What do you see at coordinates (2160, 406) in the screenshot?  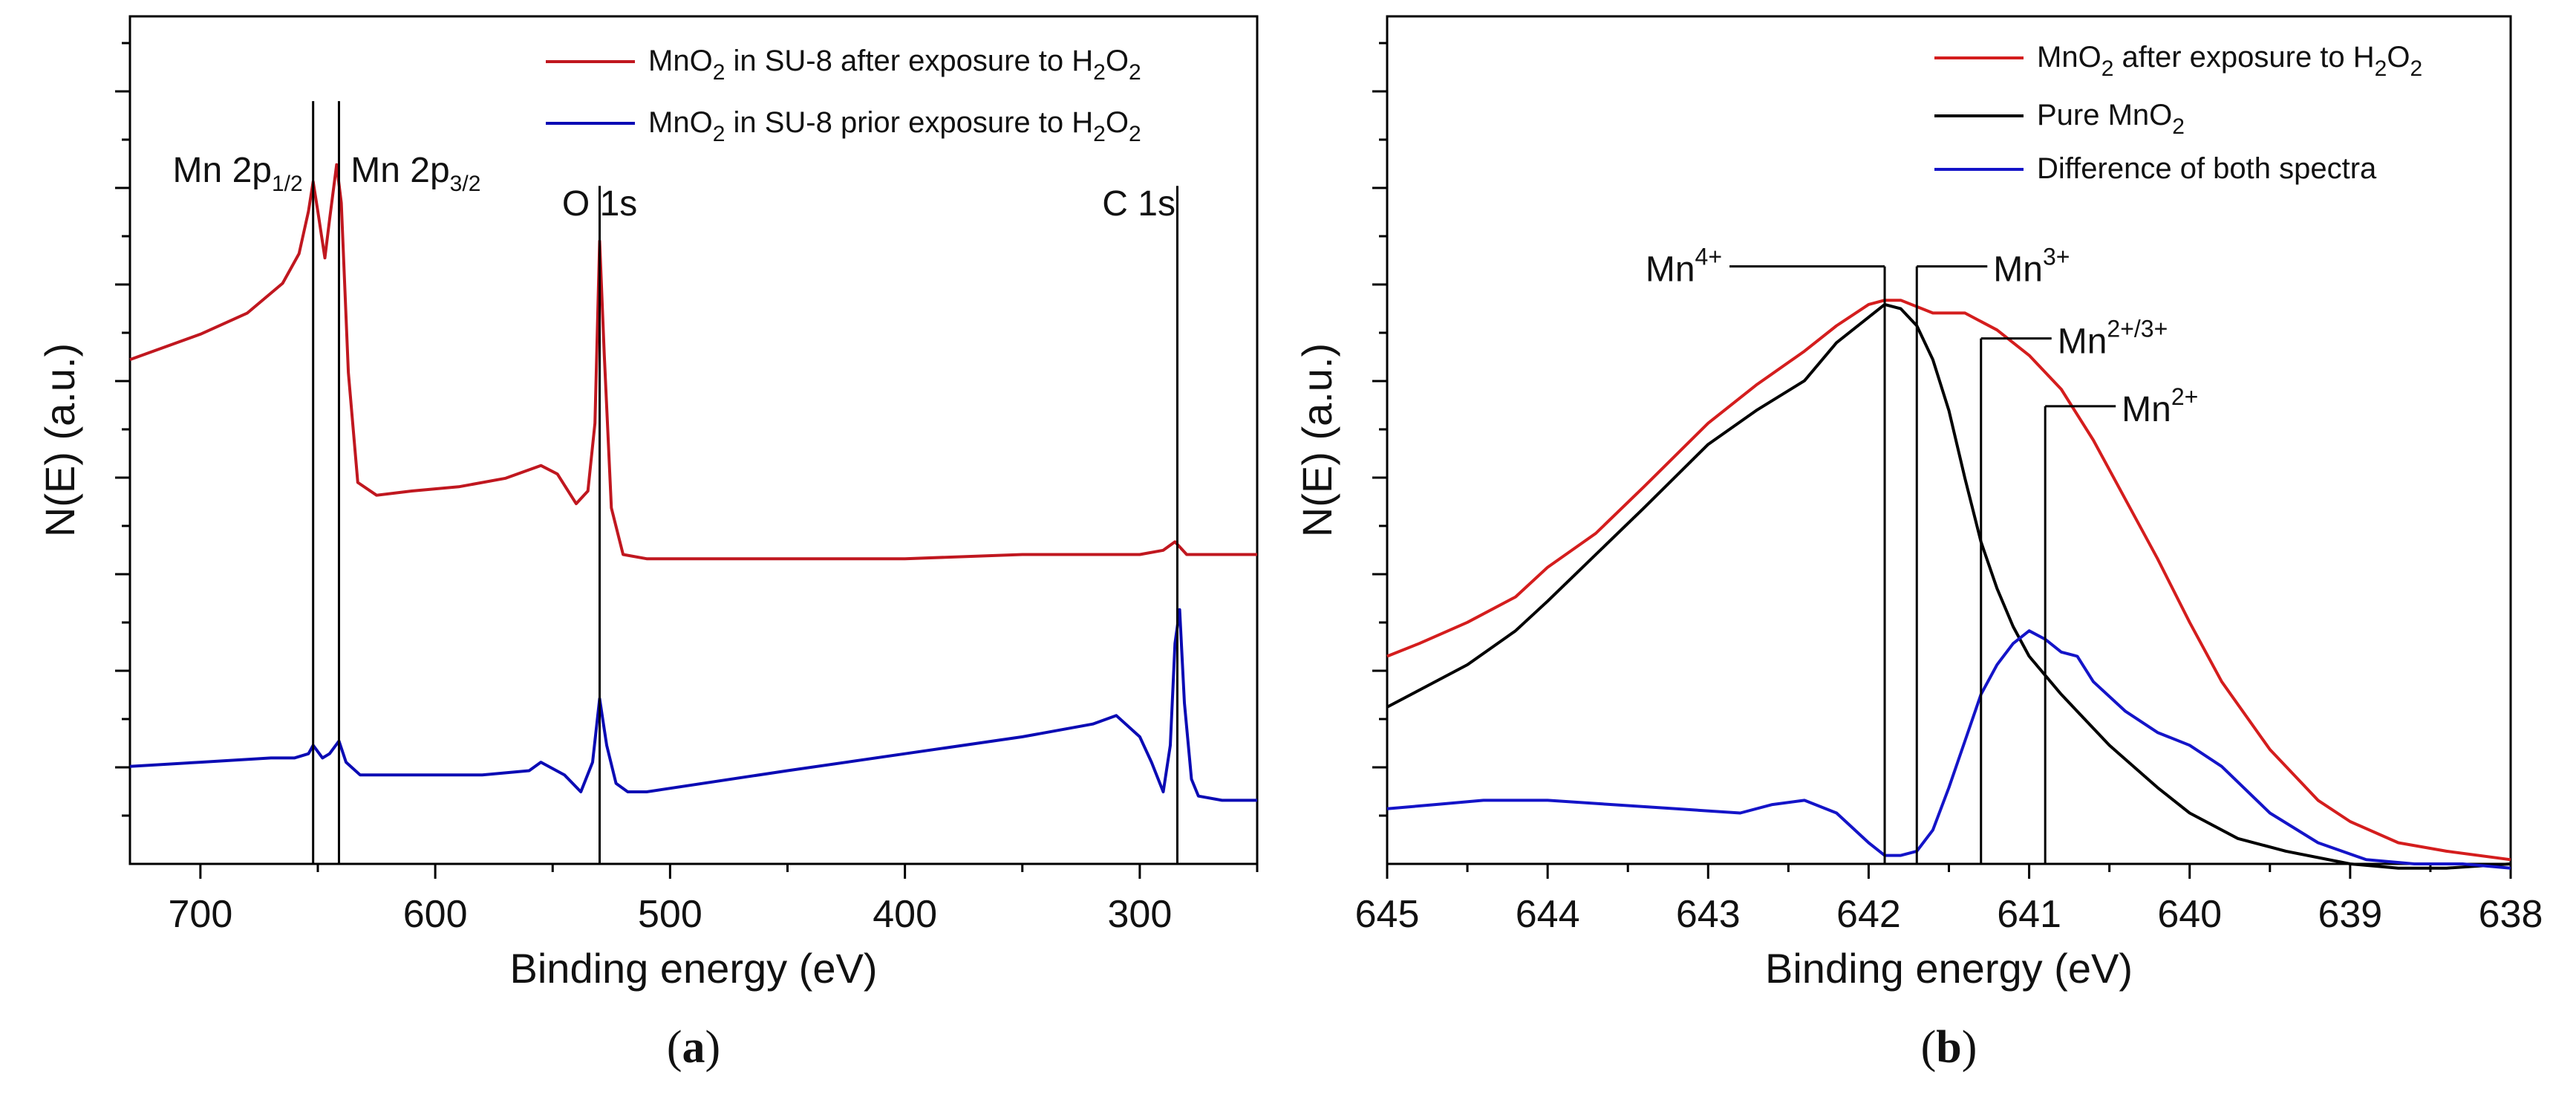 I see `panel-b-oxidation-label: Mn2+` at bounding box center [2160, 406].